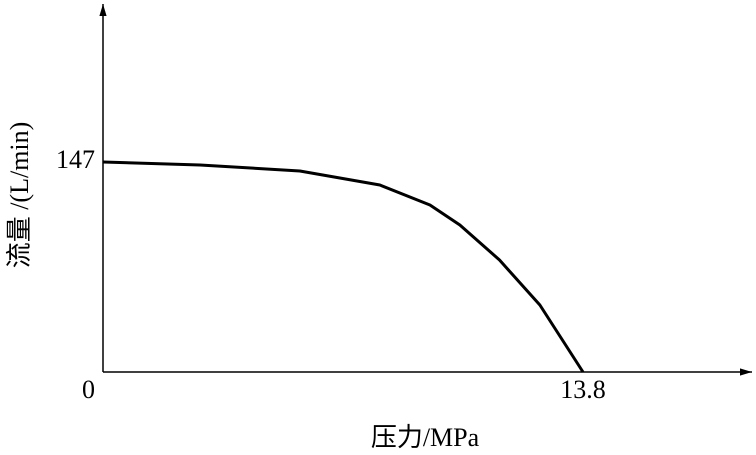 This screenshot has height=455, width=756. I want to click on x-axis-label: 压力/MPa, so click(425, 437).